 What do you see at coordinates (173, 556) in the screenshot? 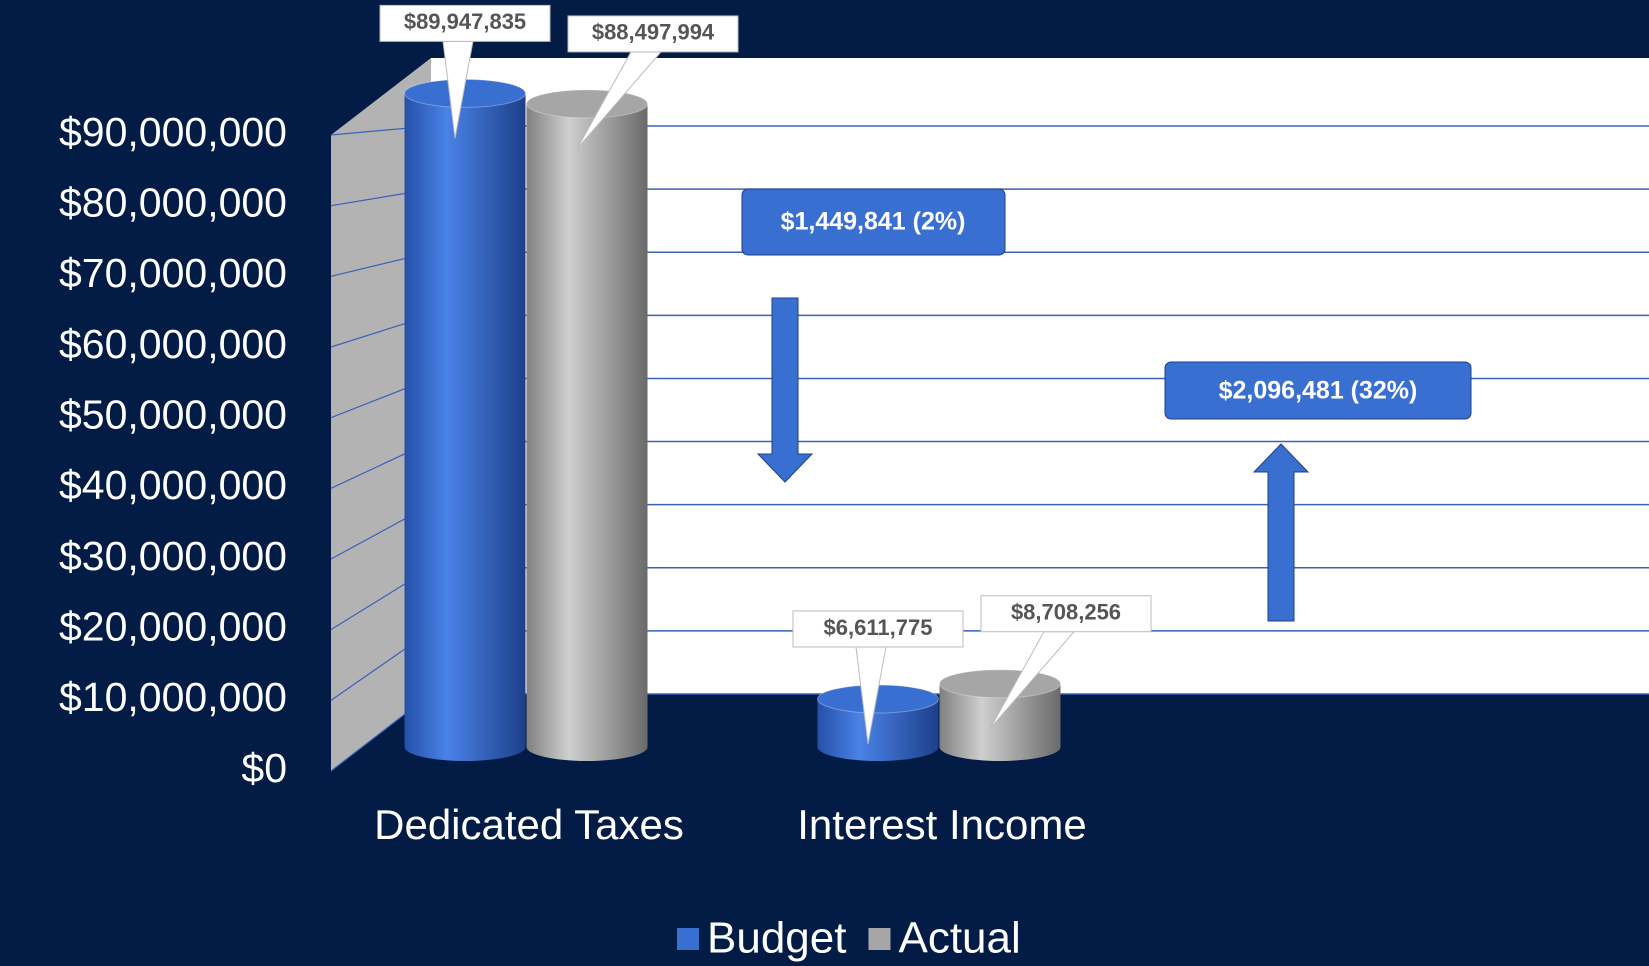
I see `y-tick-label: $30,000,000` at bounding box center [173, 556].